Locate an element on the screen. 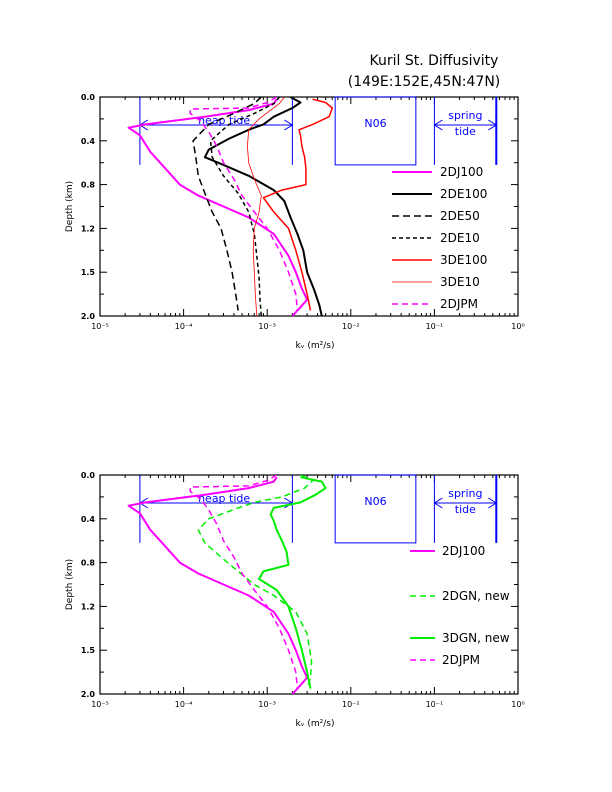  series-line-3de100 is located at coordinates (298, 204).